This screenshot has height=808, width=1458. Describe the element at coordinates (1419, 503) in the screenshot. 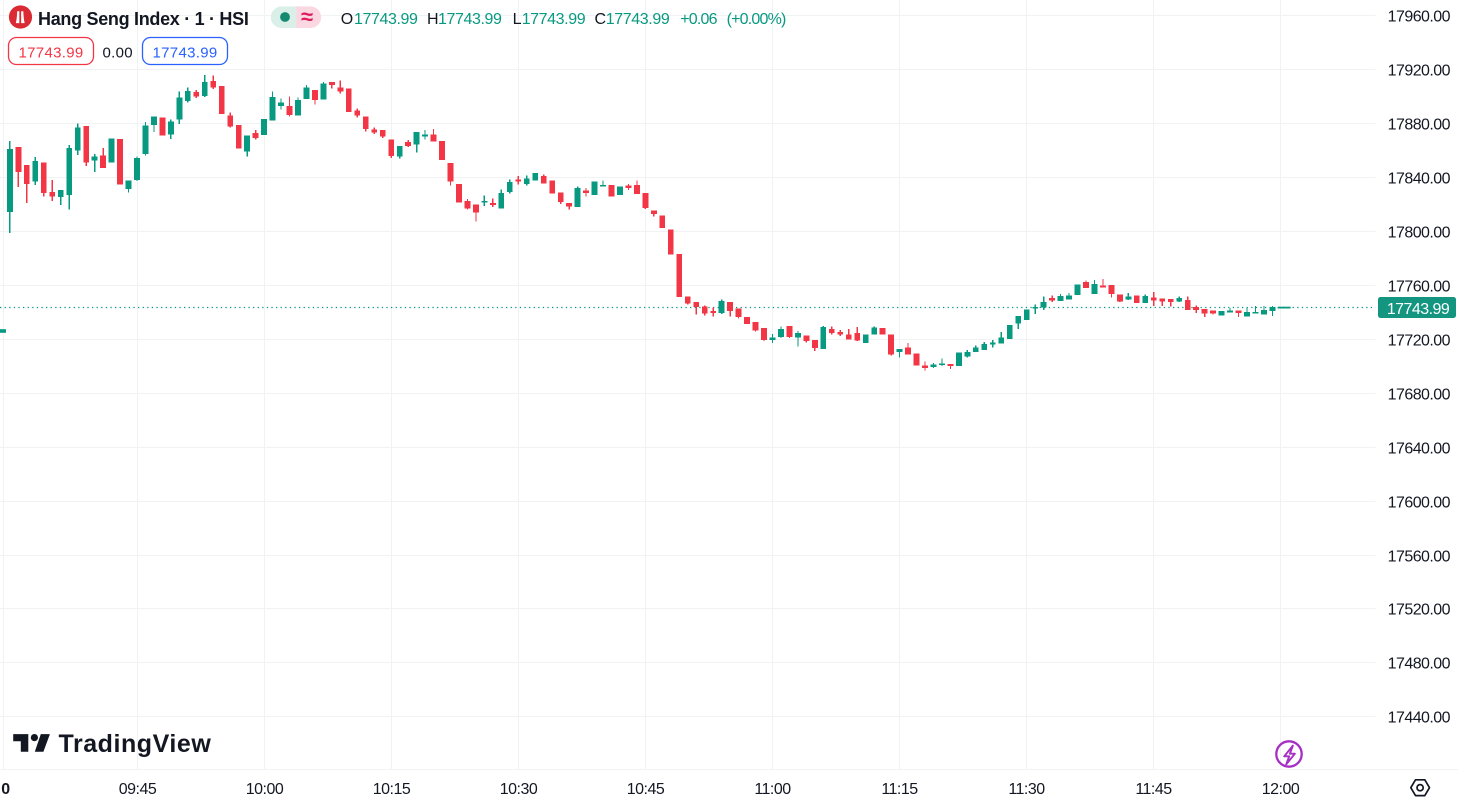

I see `svg-text: 17600.00` at that location.